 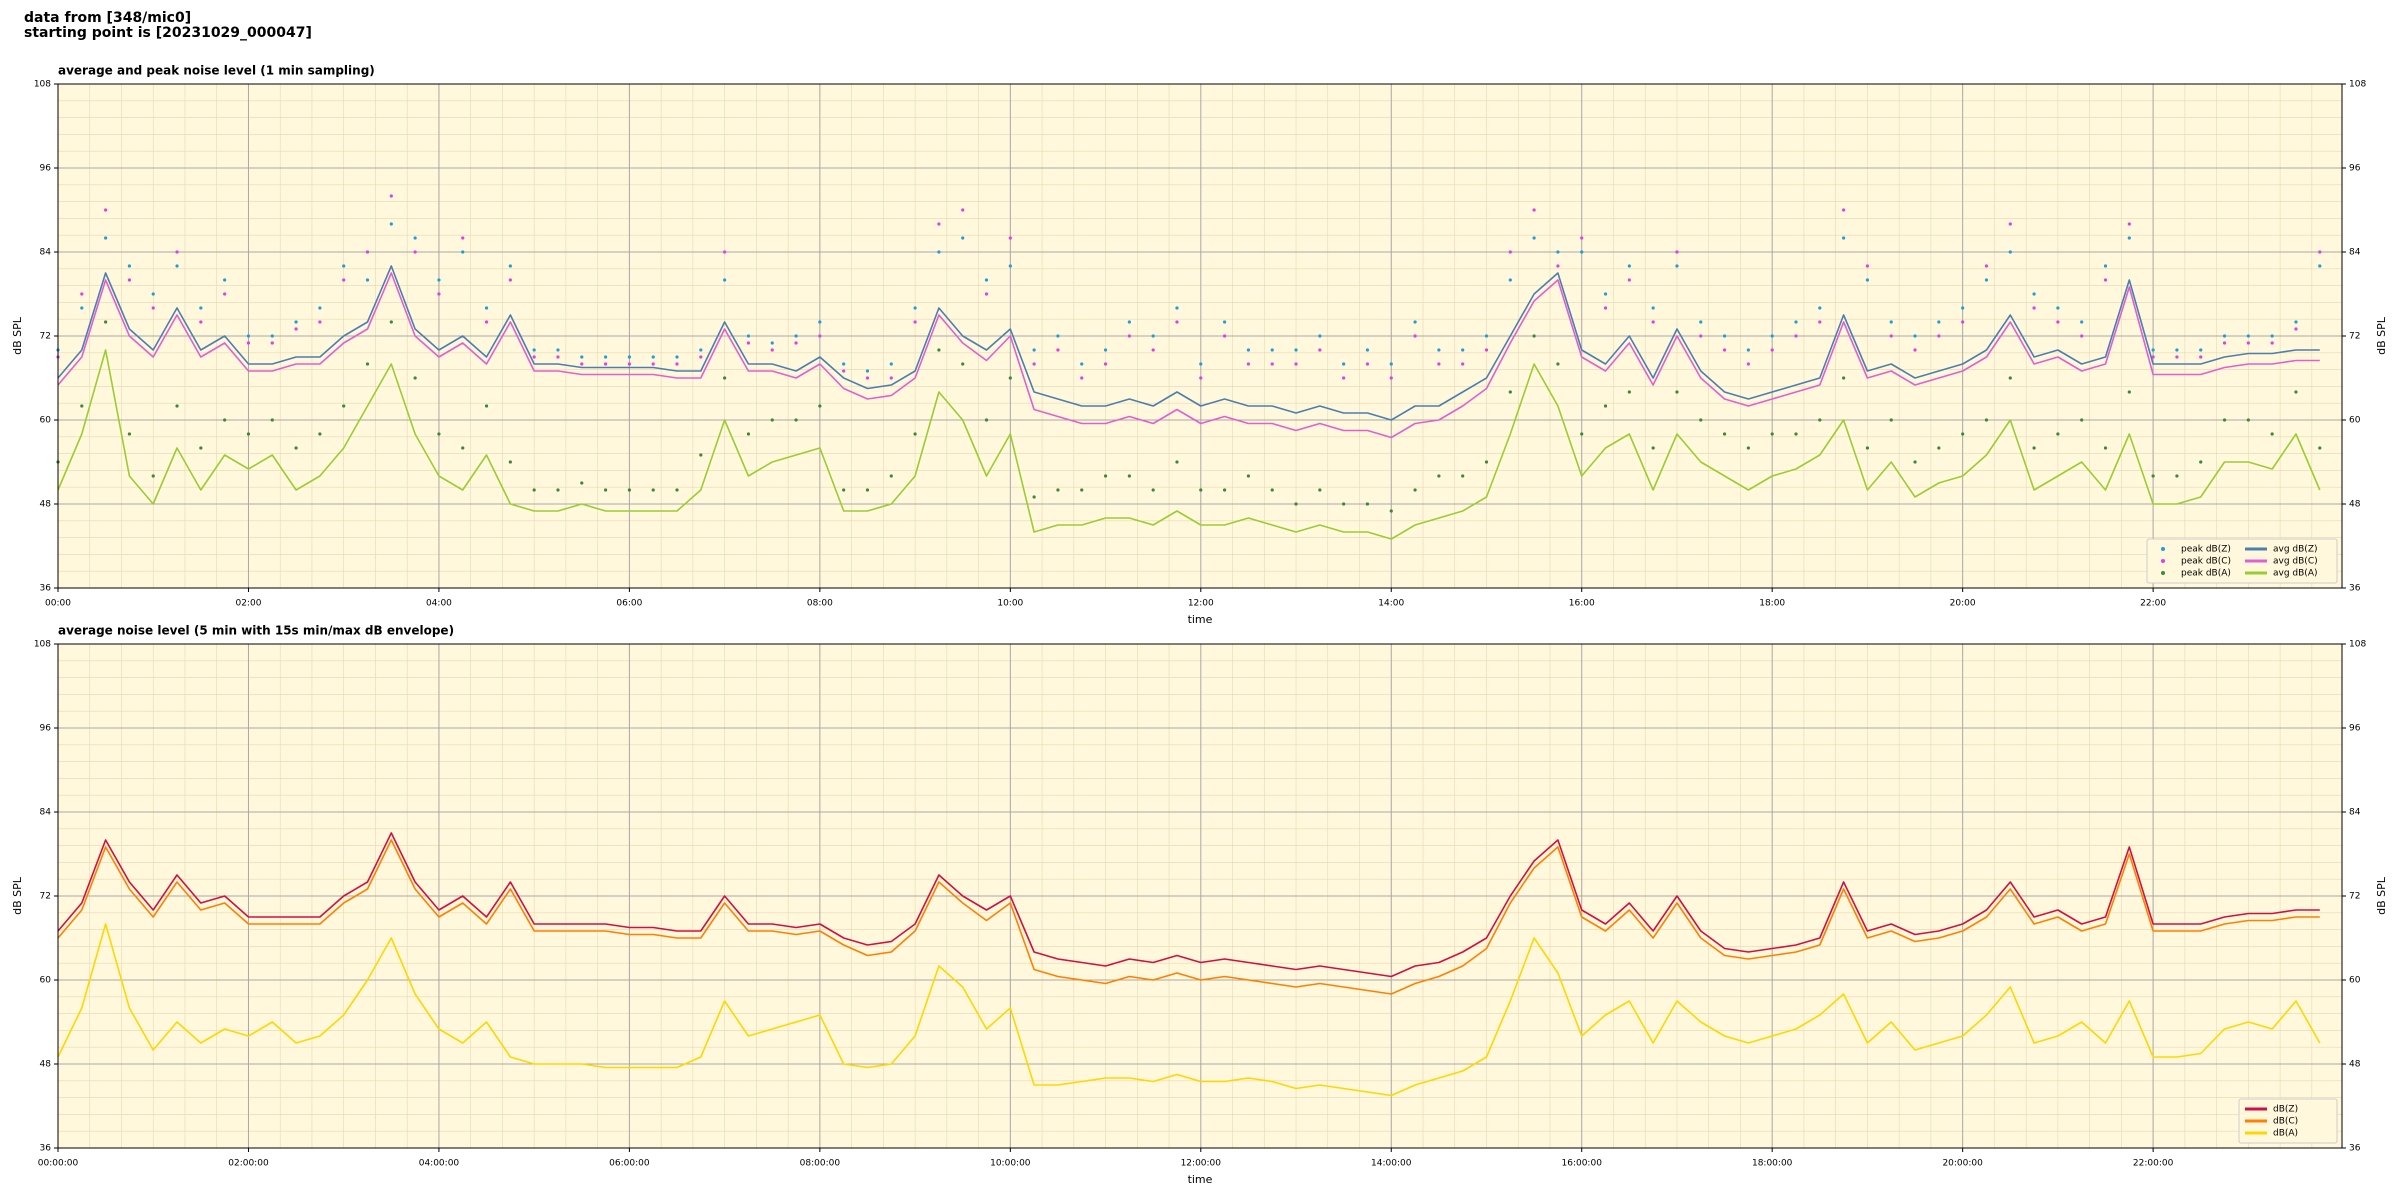 What do you see at coordinates (1963, 604) in the screenshot?
I see `x-tick-label: 20:00` at bounding box center [1963, 604].